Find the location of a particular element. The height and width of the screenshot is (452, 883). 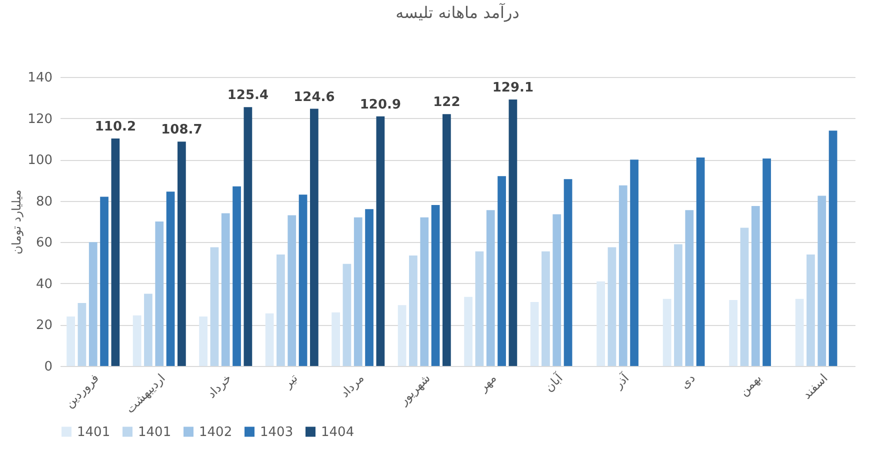

data-label: 110.2 is located at coordinates (115, 127).